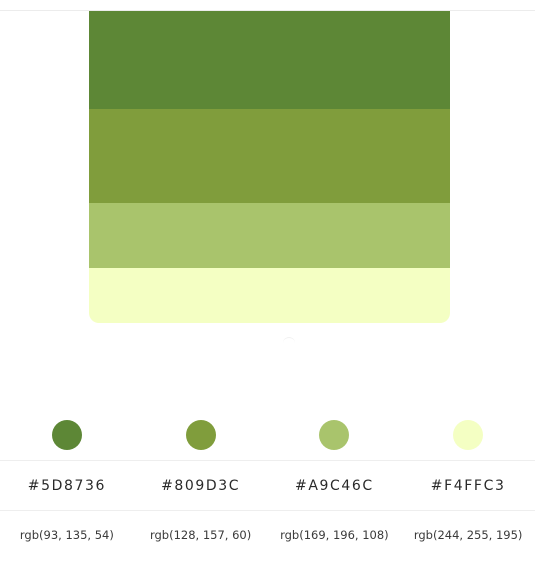 The width and height of the screenshot is (535, 570). I want to click on rgb-code-2: rgb(128, 157, 60), so click(200, 535).